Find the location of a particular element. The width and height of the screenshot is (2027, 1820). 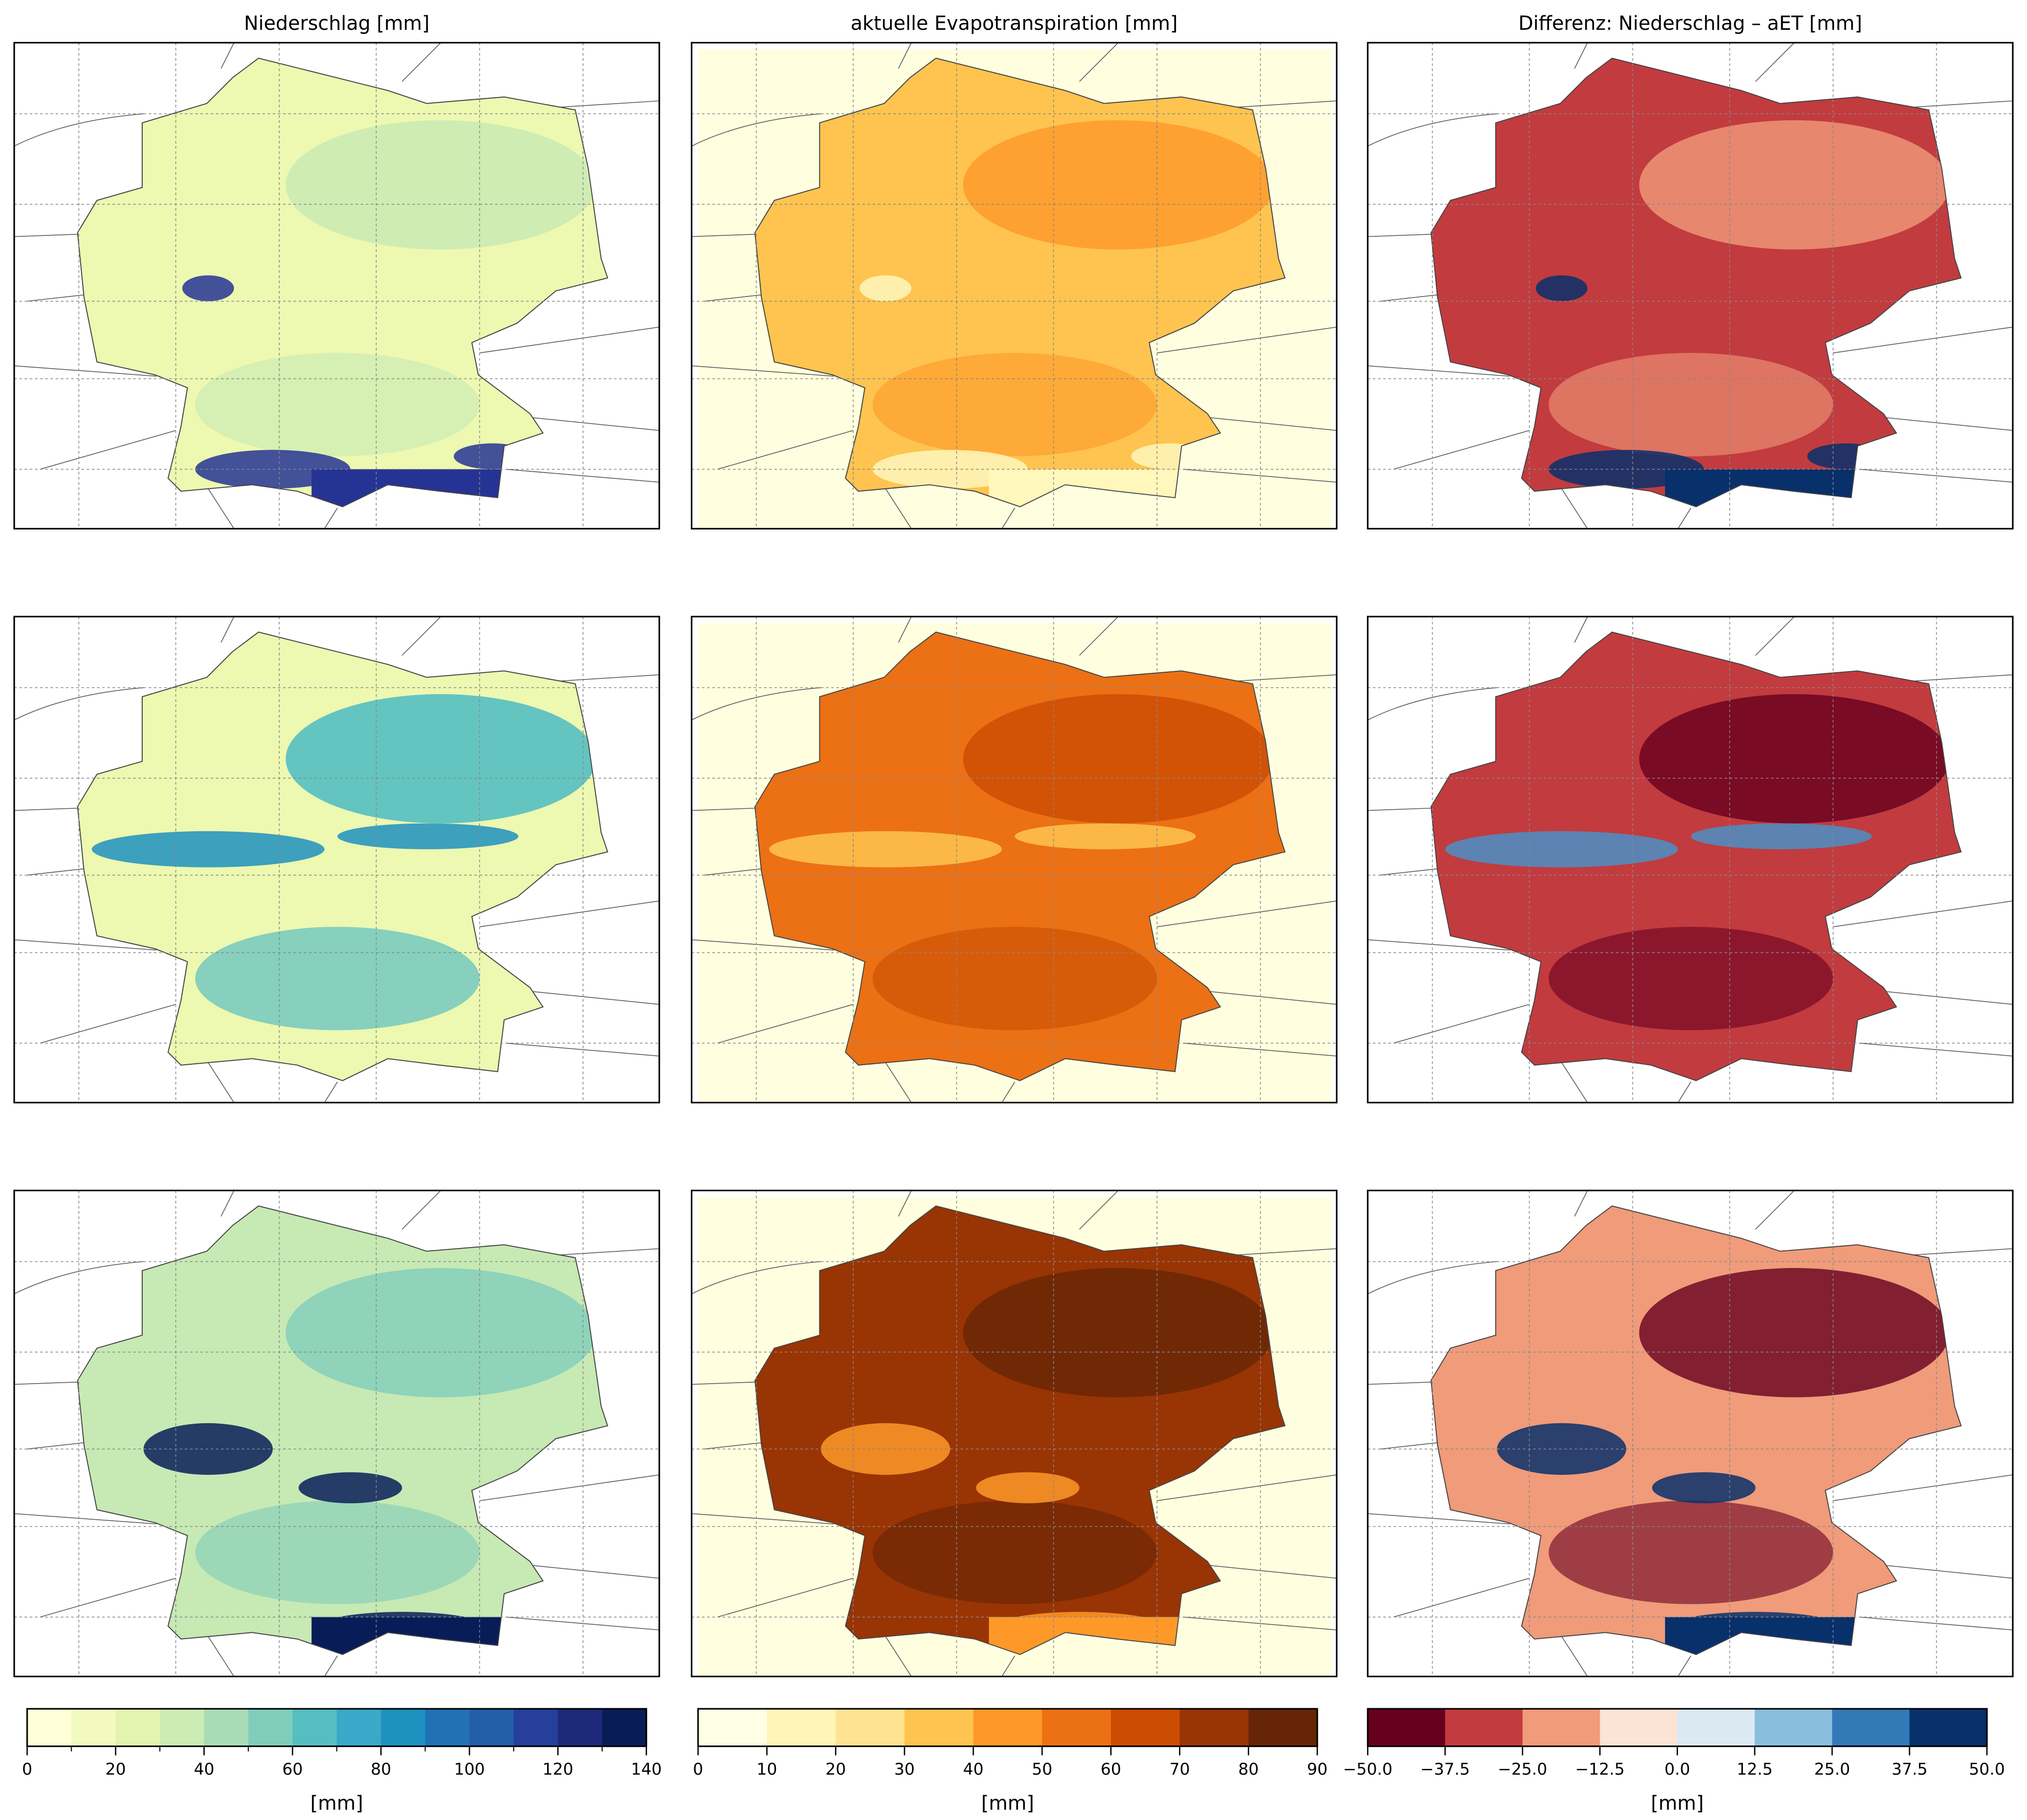

map-panel-r3-c2 is located at coordinates (1013, 1433).